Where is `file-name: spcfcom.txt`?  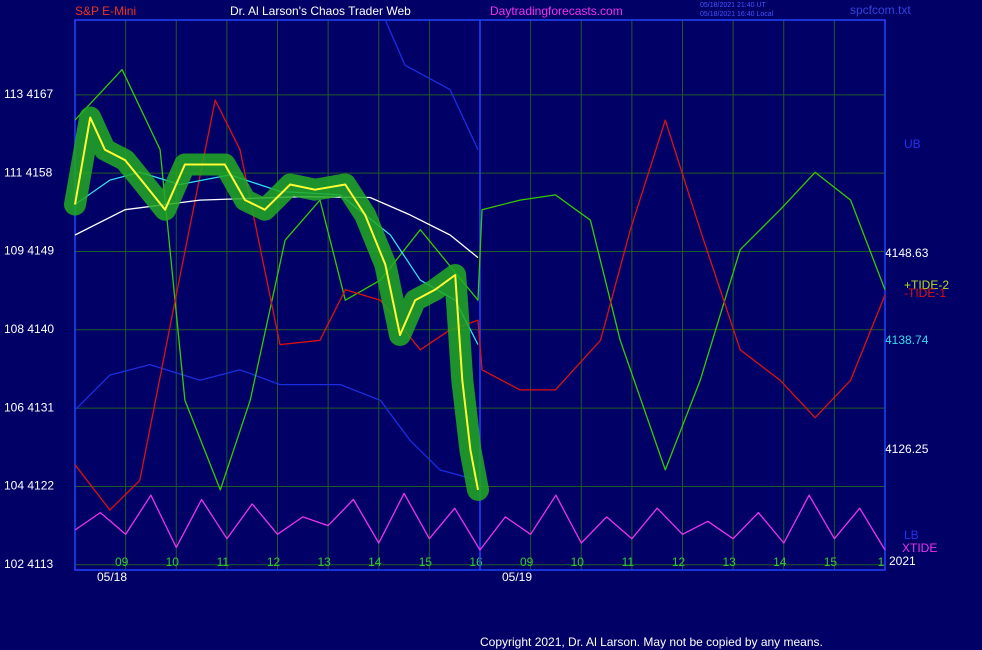 file-name: spcfcom.txt is located at coordinates (880, 10).